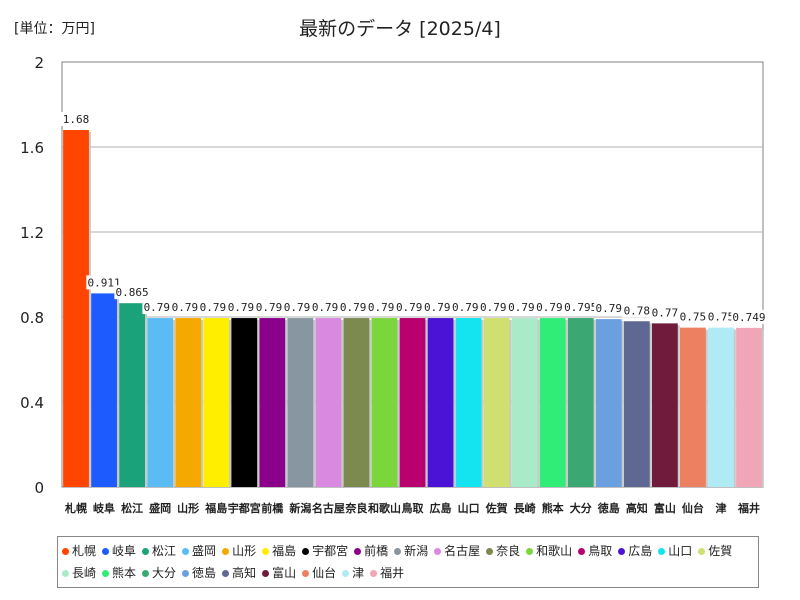 The image size is (800, 600). What do you see at coordinates (720, 508) in the screenshot?
I see `x-tick-label: 津` at bounding box center [720, 508].